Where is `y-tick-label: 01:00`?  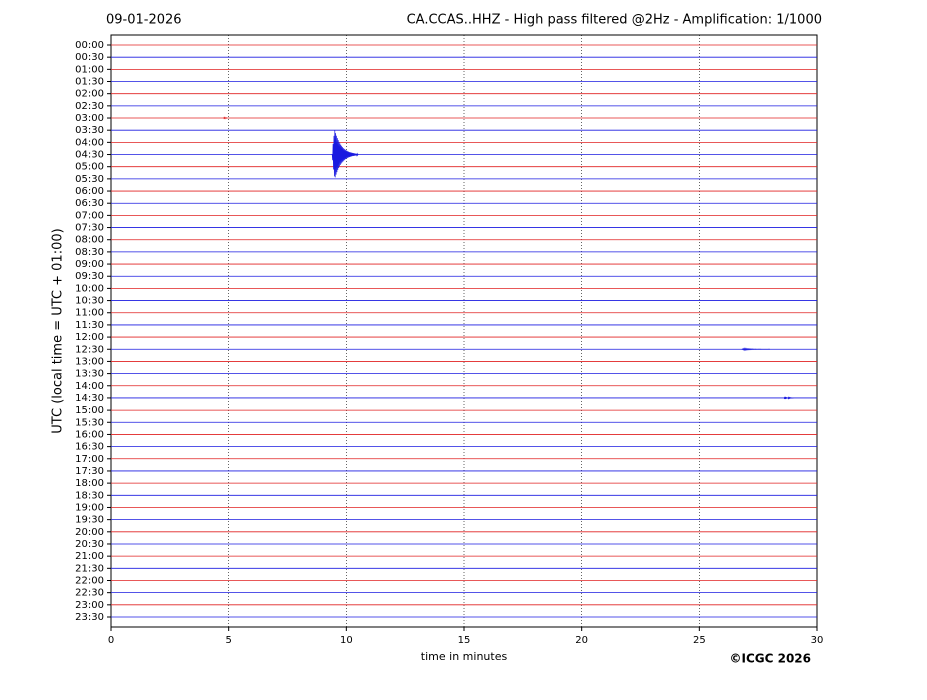
y-tick-label: 01:00 is located at coordinates (89, 69).